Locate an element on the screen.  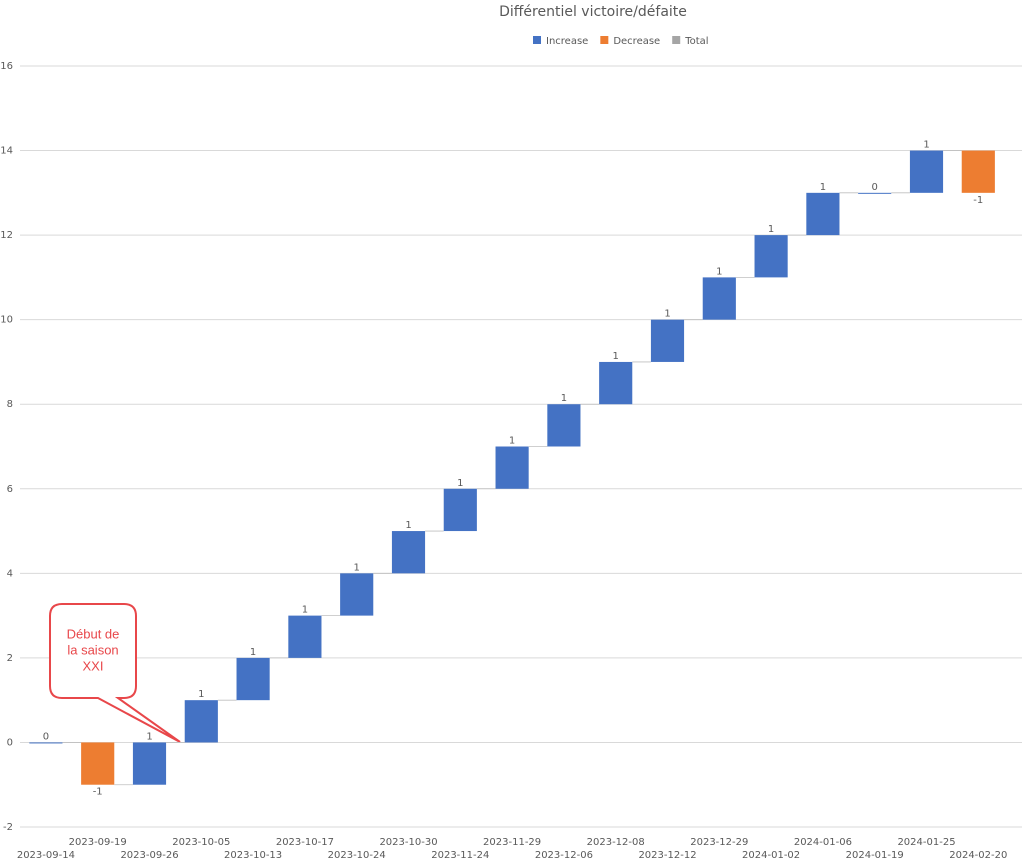
annotation: Début de is located at coordinates (93, 633).